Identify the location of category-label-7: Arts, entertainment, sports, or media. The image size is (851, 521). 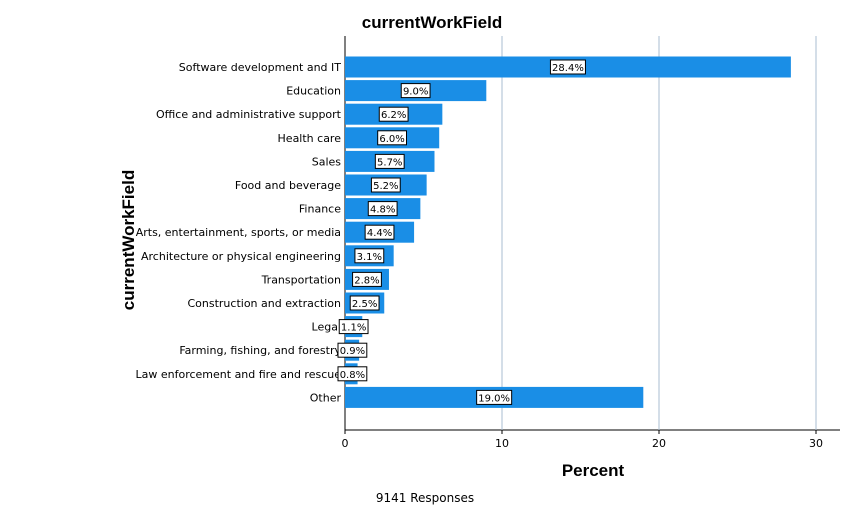
(238, 232).